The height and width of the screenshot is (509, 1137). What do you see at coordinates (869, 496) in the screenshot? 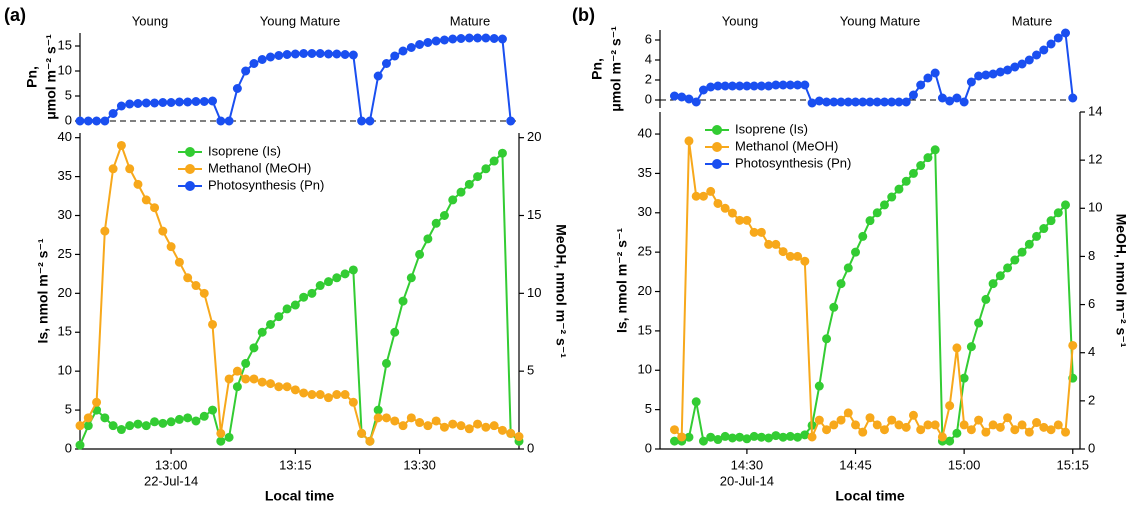
I see `x-axis-title: Local time` at bounding box center [869, 496].